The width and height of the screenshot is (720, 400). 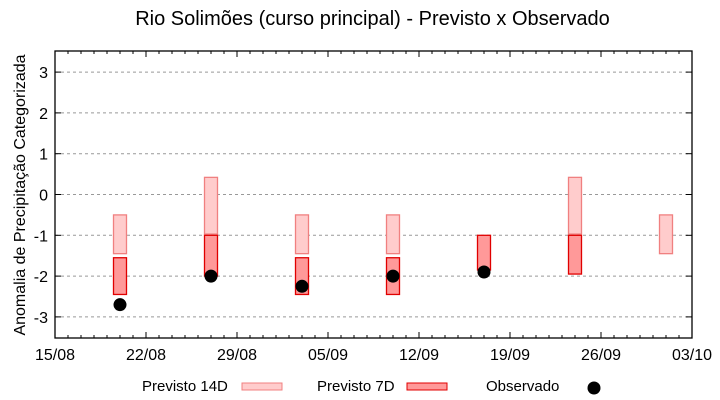 What do you see at coordinates (510, 355) in the screenshot?
I see `x-tick-label: 19/09` at bounding box center [510, 355].